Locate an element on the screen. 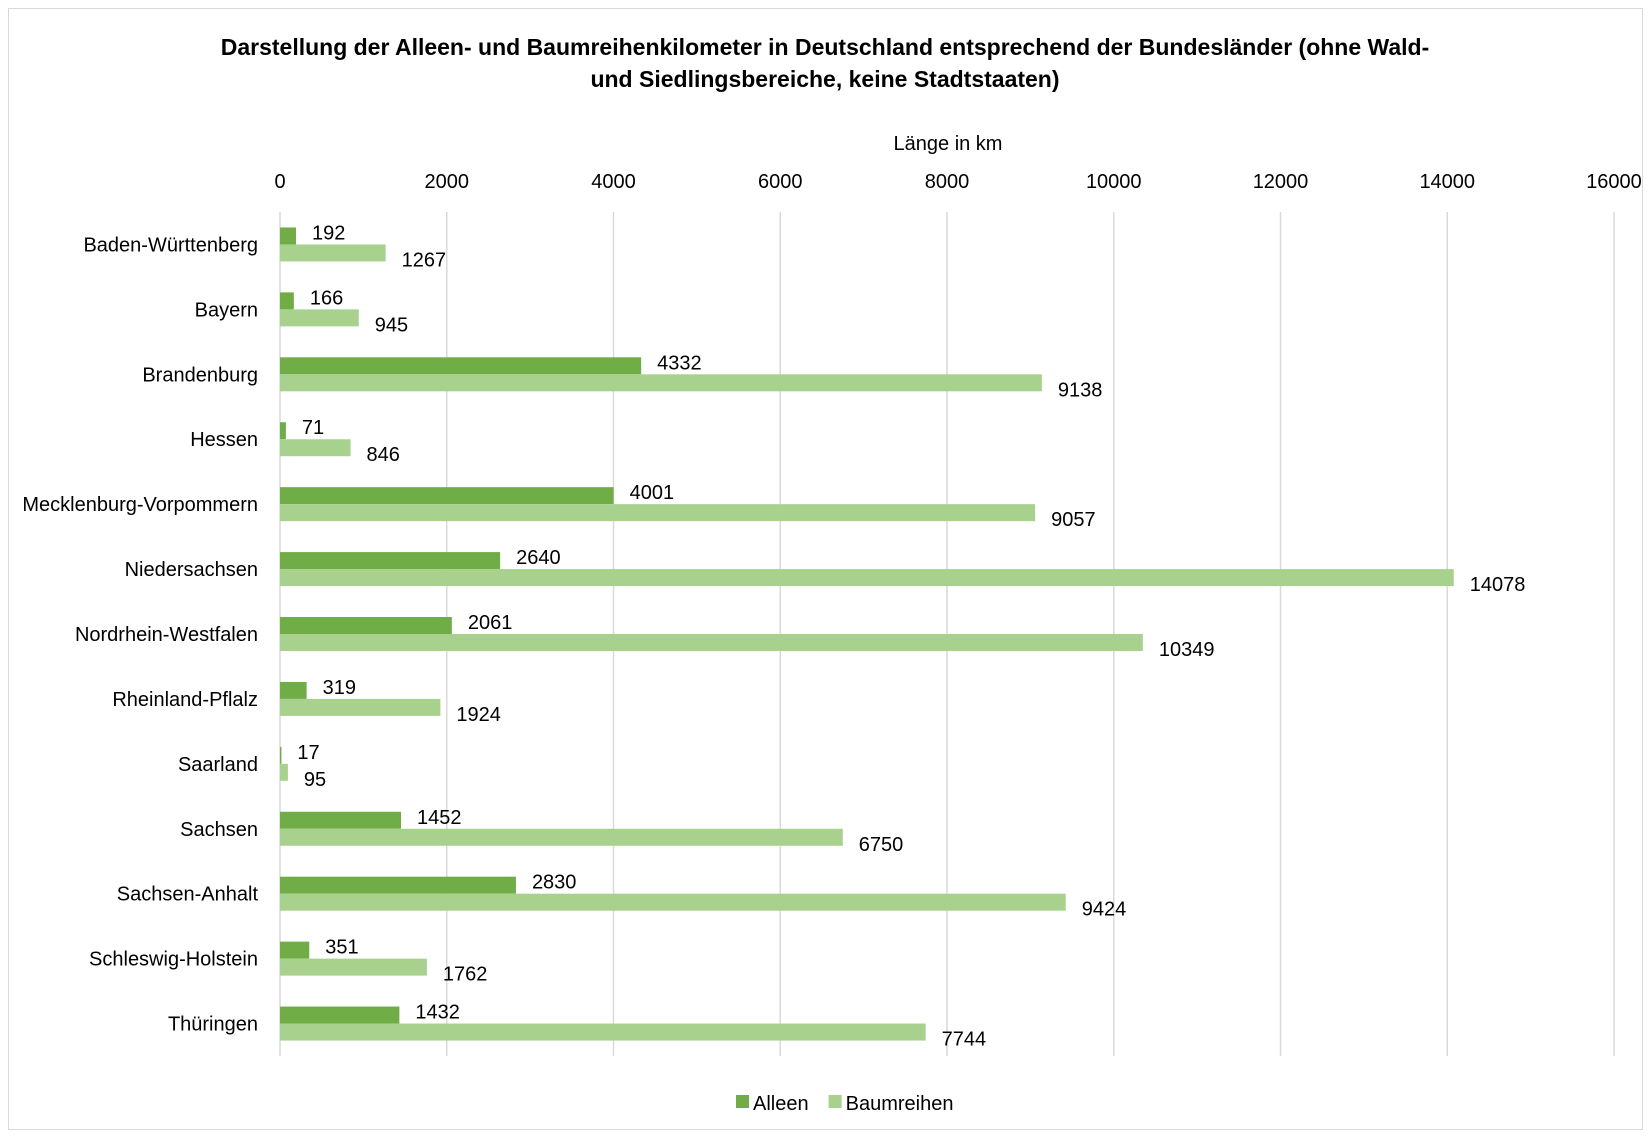 This screenshot has width=1651, height=1138. legend: Alleen Baumreihen is located at coordinates (844, 1104).